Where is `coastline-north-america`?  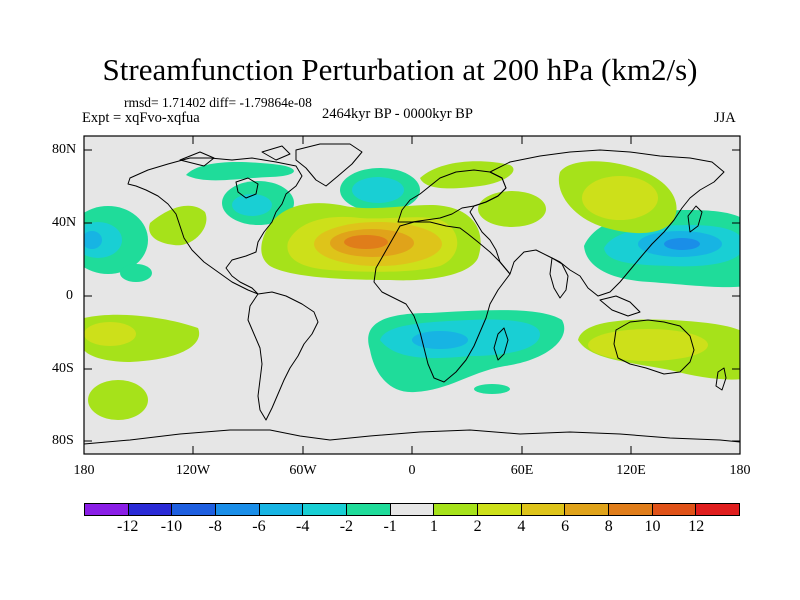
coastline-north-america is located at coordinates (215, 226).